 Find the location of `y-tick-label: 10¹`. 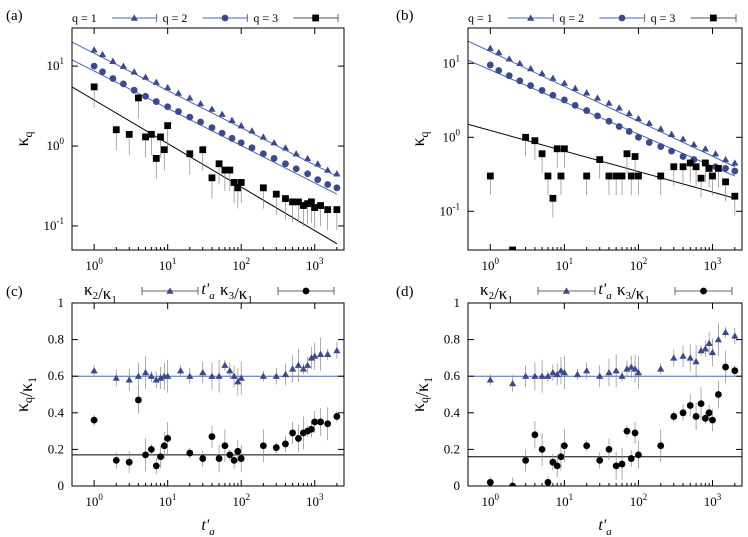

y-tick-label: 10¹ is located at coordinates (452, 61).